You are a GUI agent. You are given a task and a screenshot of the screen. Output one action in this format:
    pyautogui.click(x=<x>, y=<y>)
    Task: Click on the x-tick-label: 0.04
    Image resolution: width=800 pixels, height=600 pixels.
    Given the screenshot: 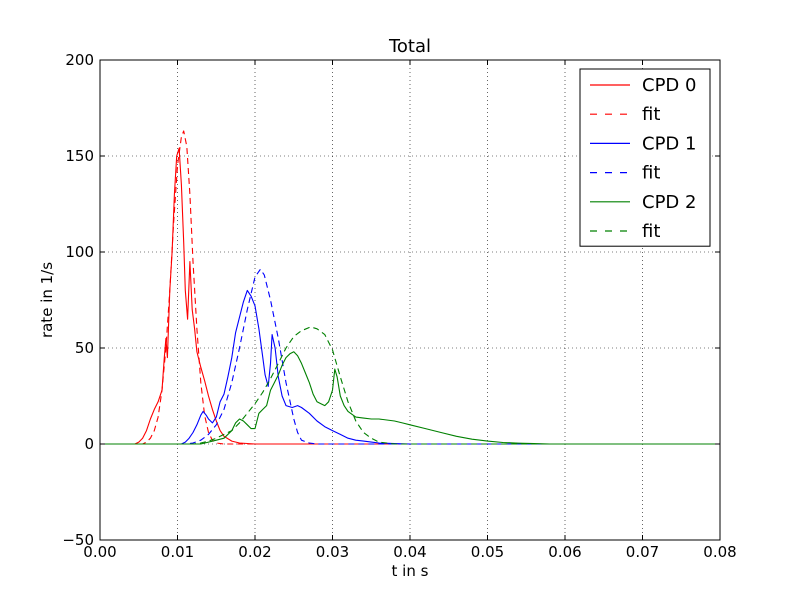 What is the action you would take?
    pyautogui.click(x=409, y=552)
    